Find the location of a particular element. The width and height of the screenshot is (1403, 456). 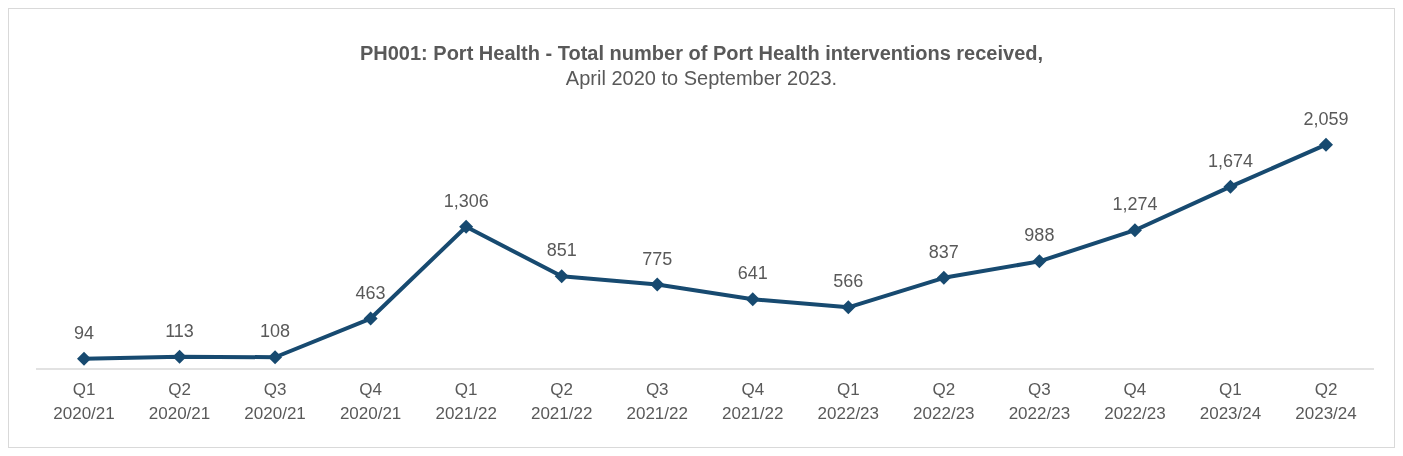

chart-title: PH001: Port Health - Total number of Port Health interventions received, is located at coordinates (701, 53).